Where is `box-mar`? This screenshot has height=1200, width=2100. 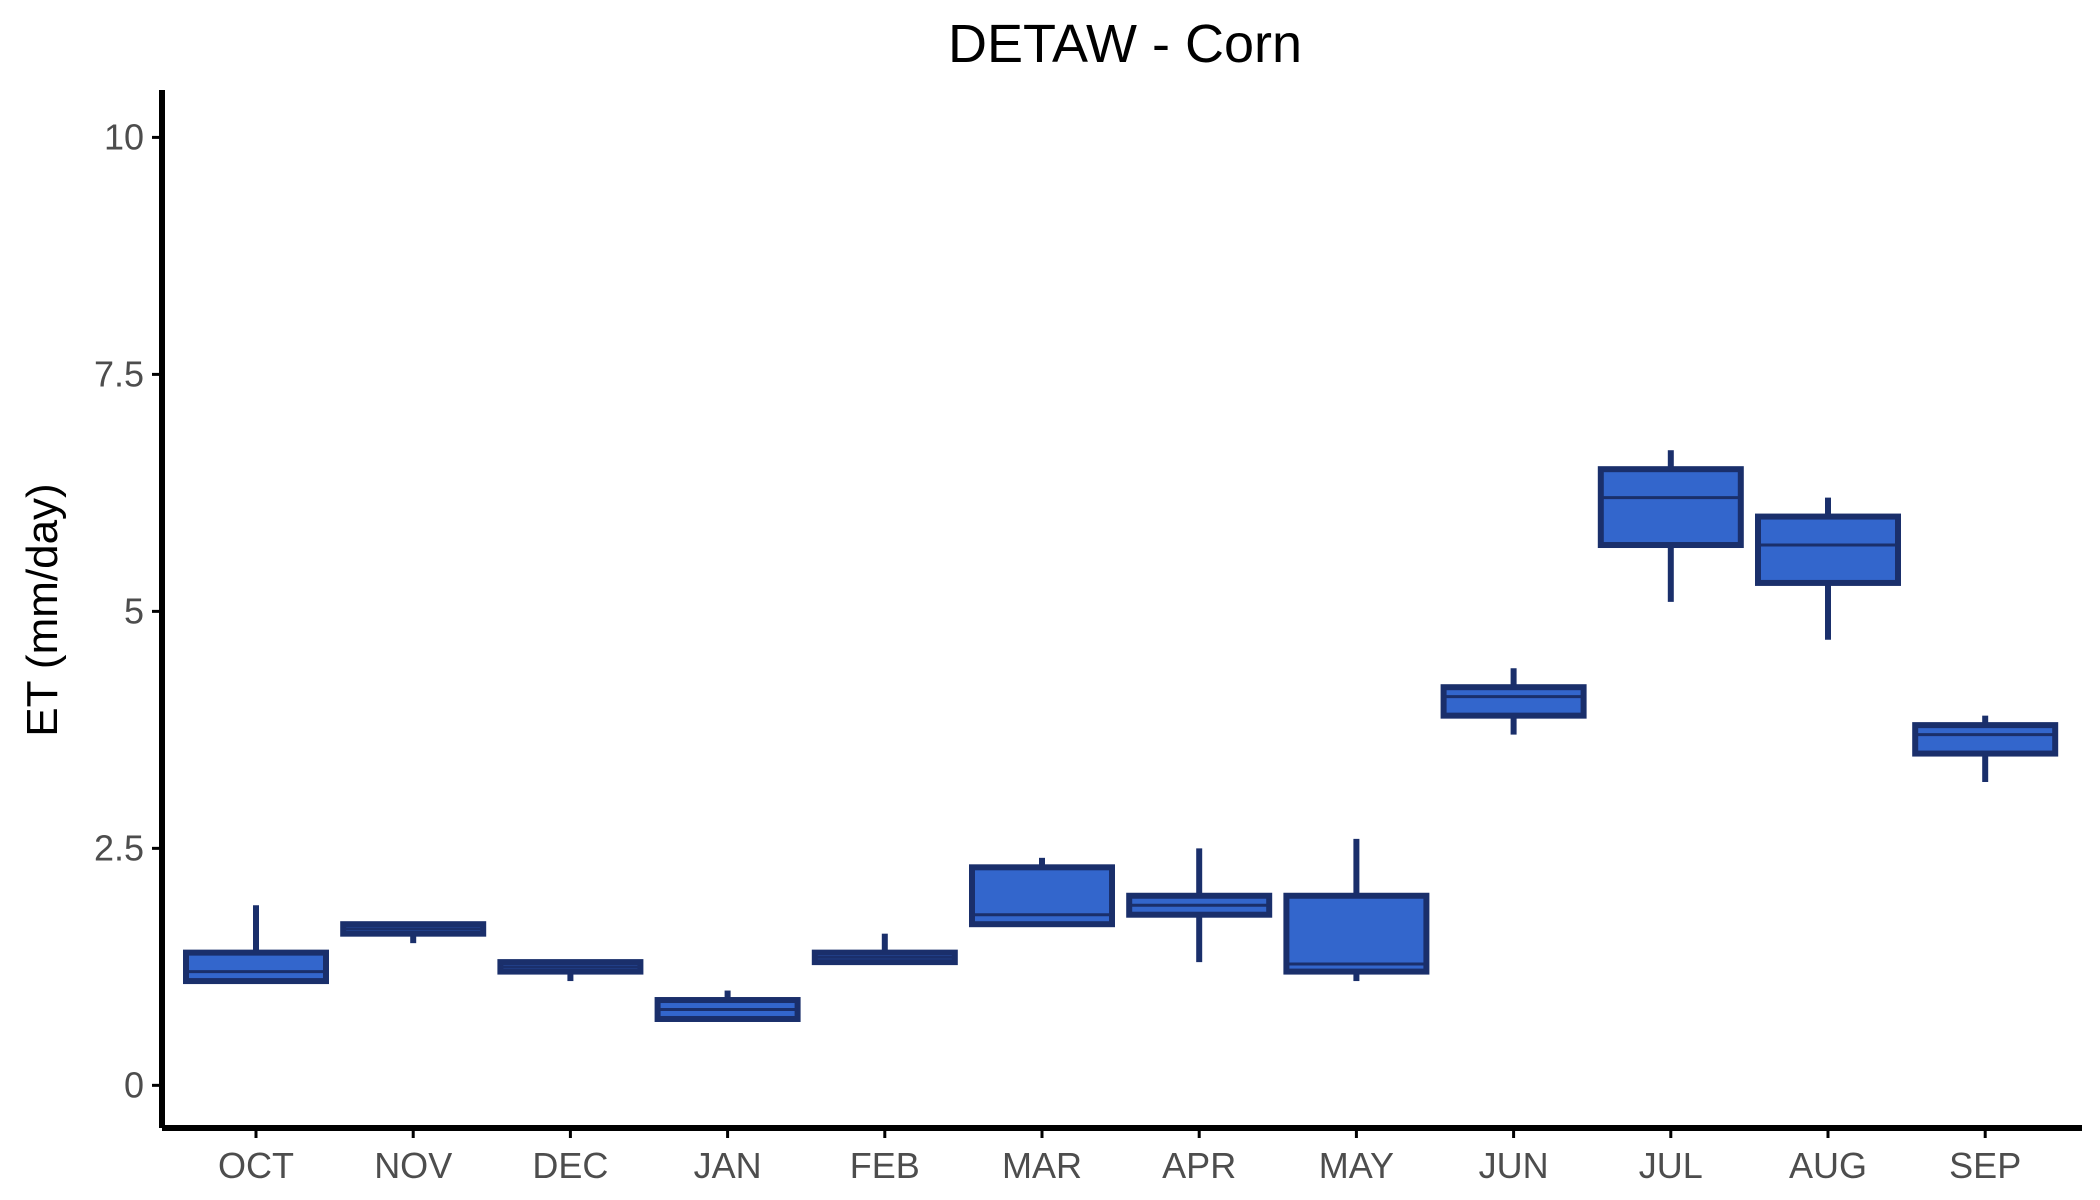 box-mar is located at coordinates (1042, 892).